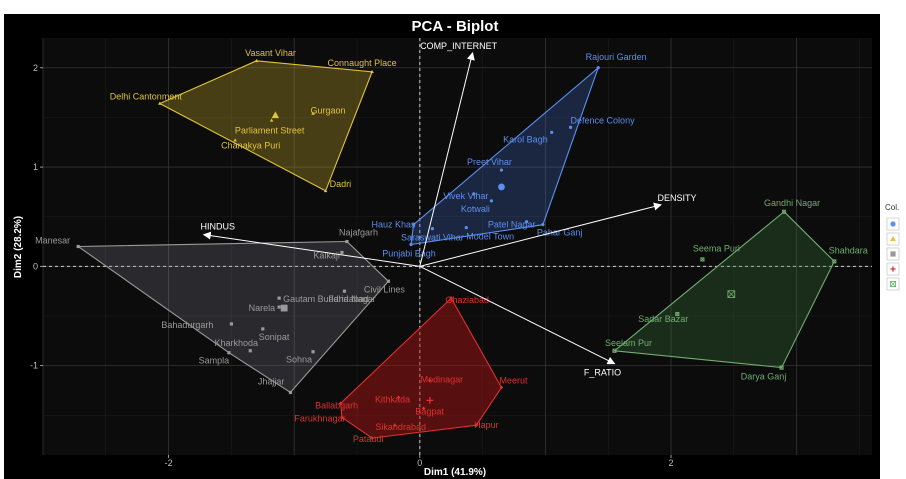  I want to click on x-tick-label: 0, so click(419, 463).